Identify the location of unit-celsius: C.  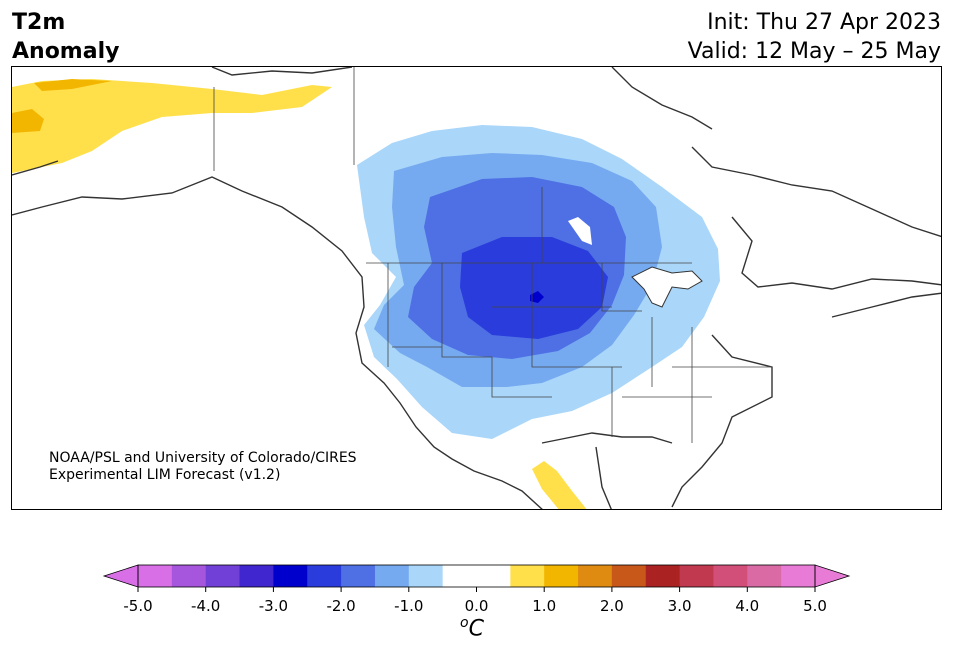
(476, 629).